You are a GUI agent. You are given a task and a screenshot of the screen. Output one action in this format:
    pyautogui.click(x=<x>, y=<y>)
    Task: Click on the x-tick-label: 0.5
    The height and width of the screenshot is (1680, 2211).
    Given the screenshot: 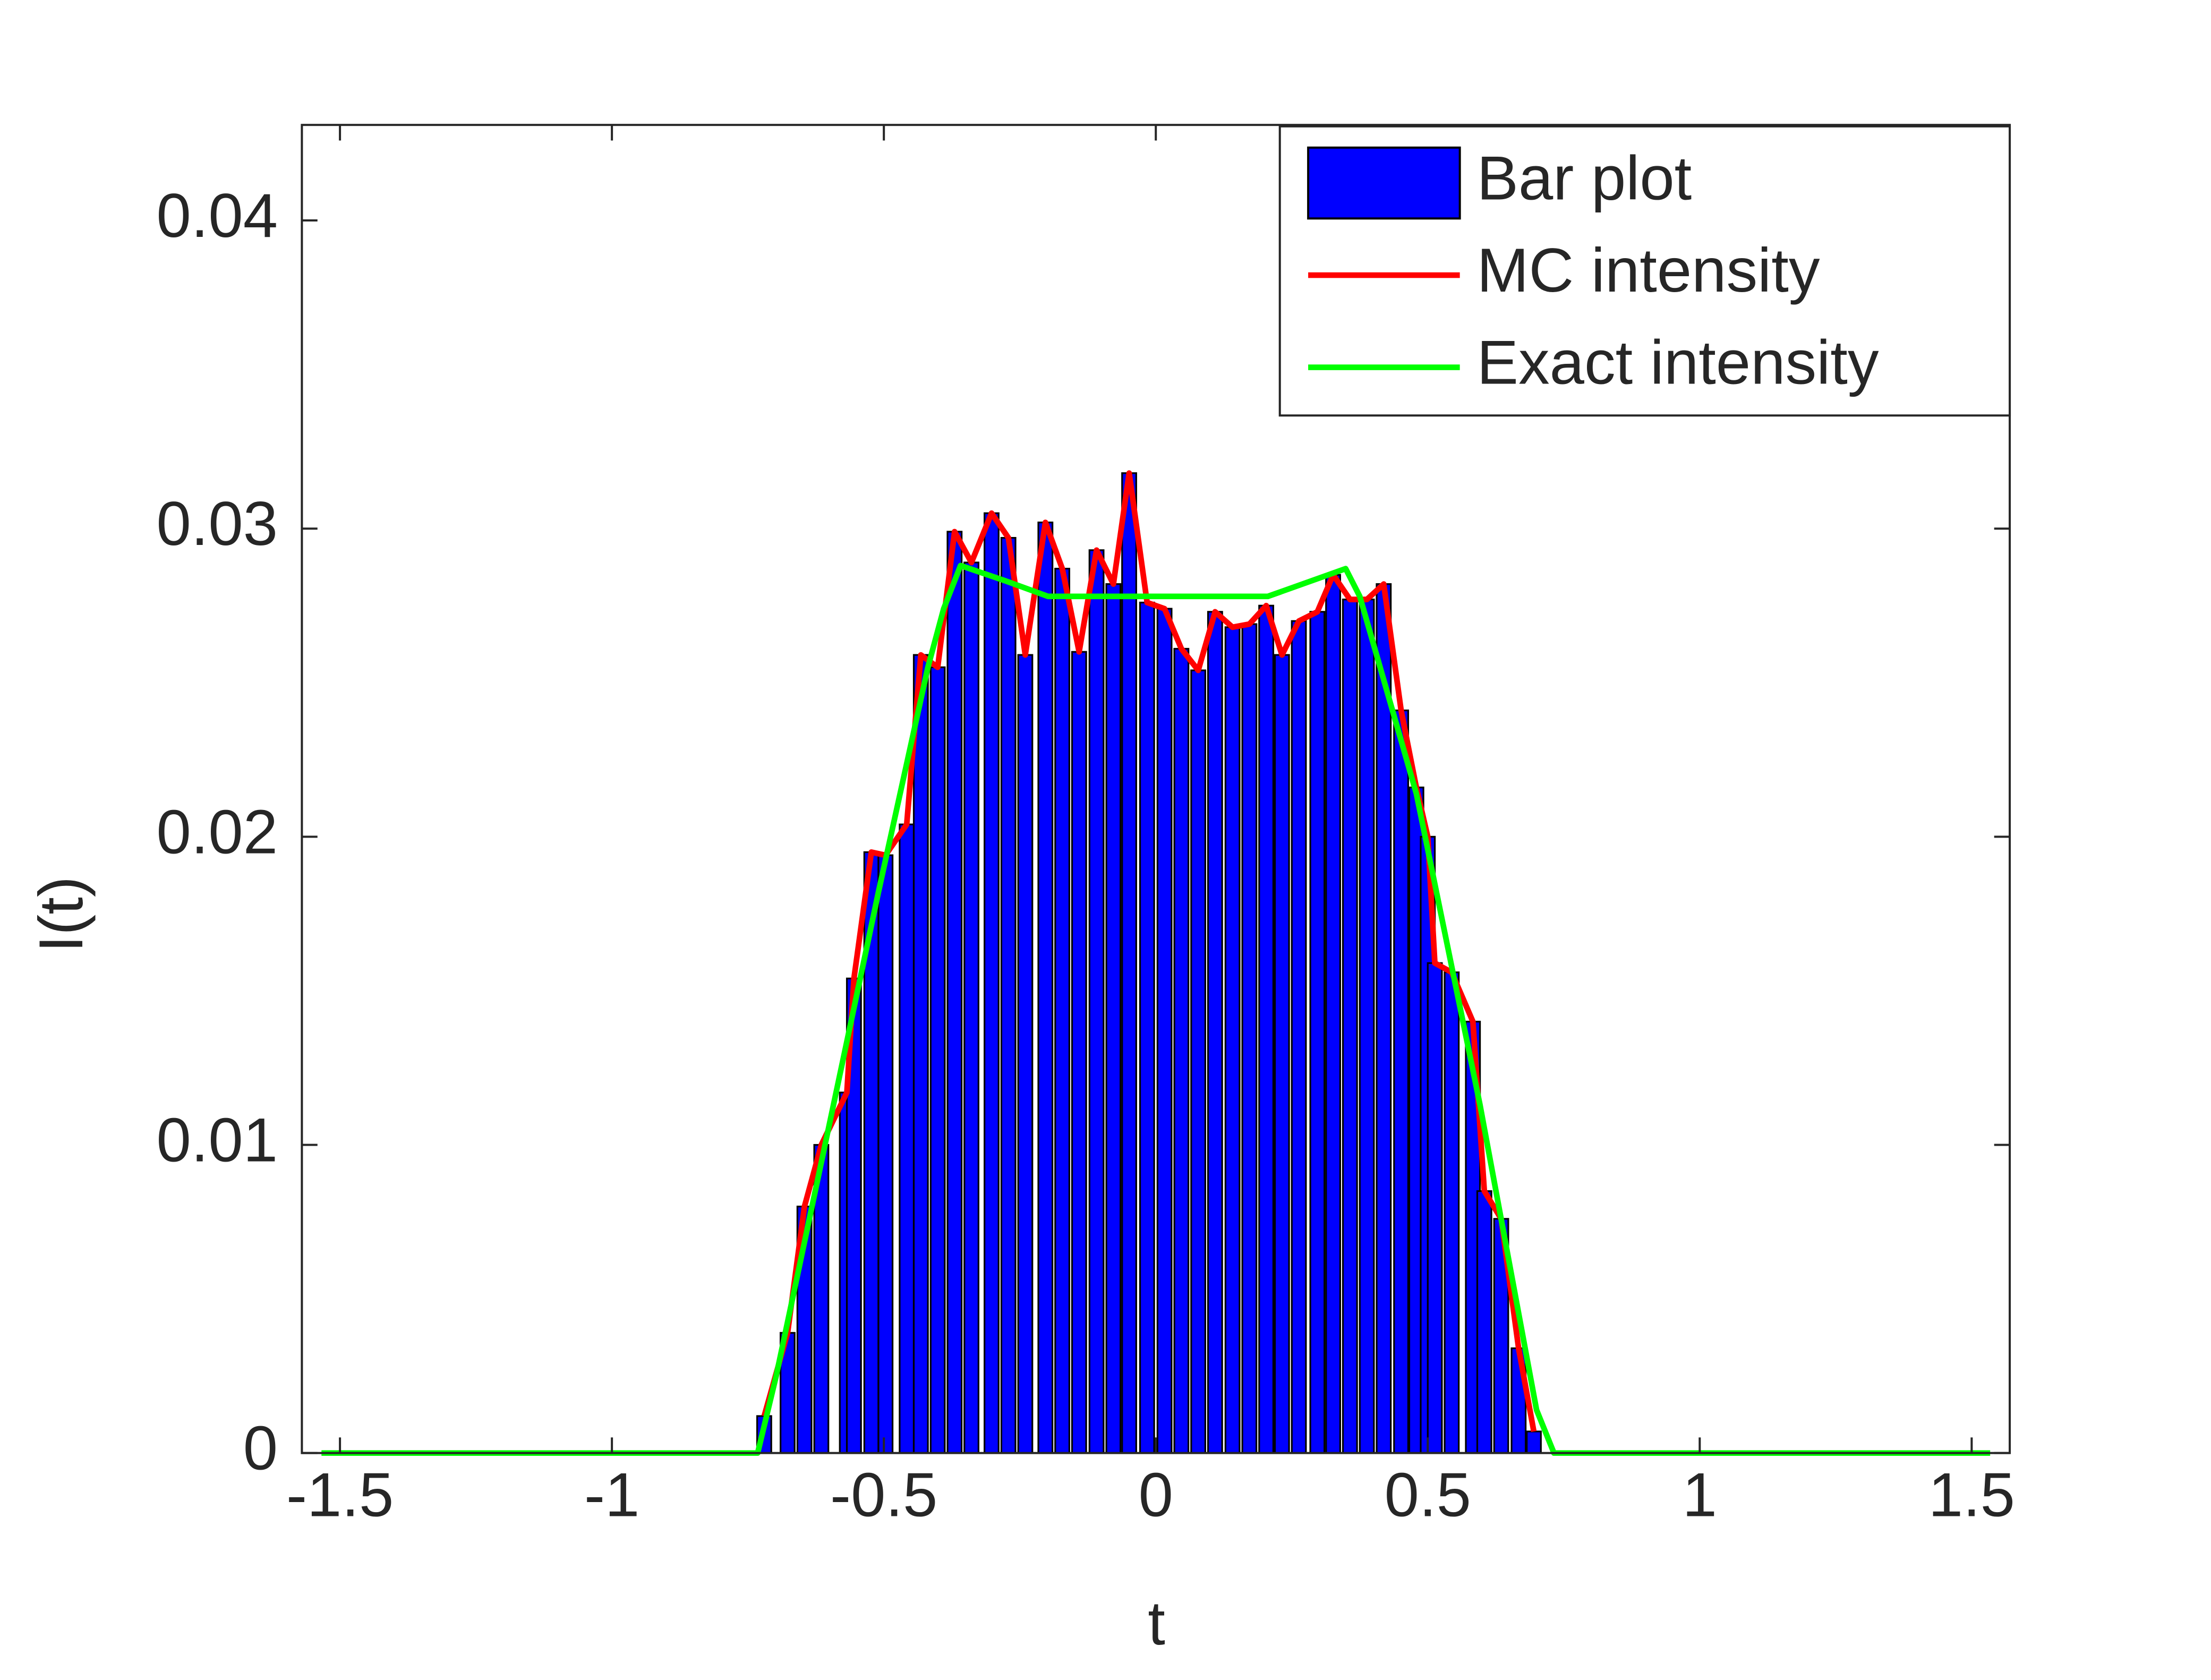 What is the action you would take?
    pyautogui.click(x=1428, y=1495)
    